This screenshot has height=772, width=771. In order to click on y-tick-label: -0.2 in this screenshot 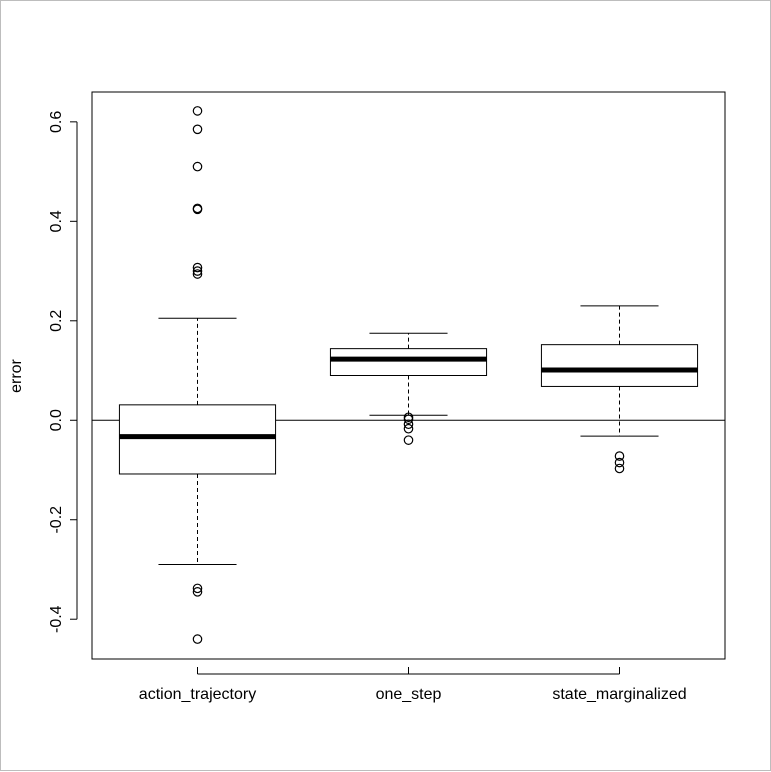, I will do `click(56, 520)`.